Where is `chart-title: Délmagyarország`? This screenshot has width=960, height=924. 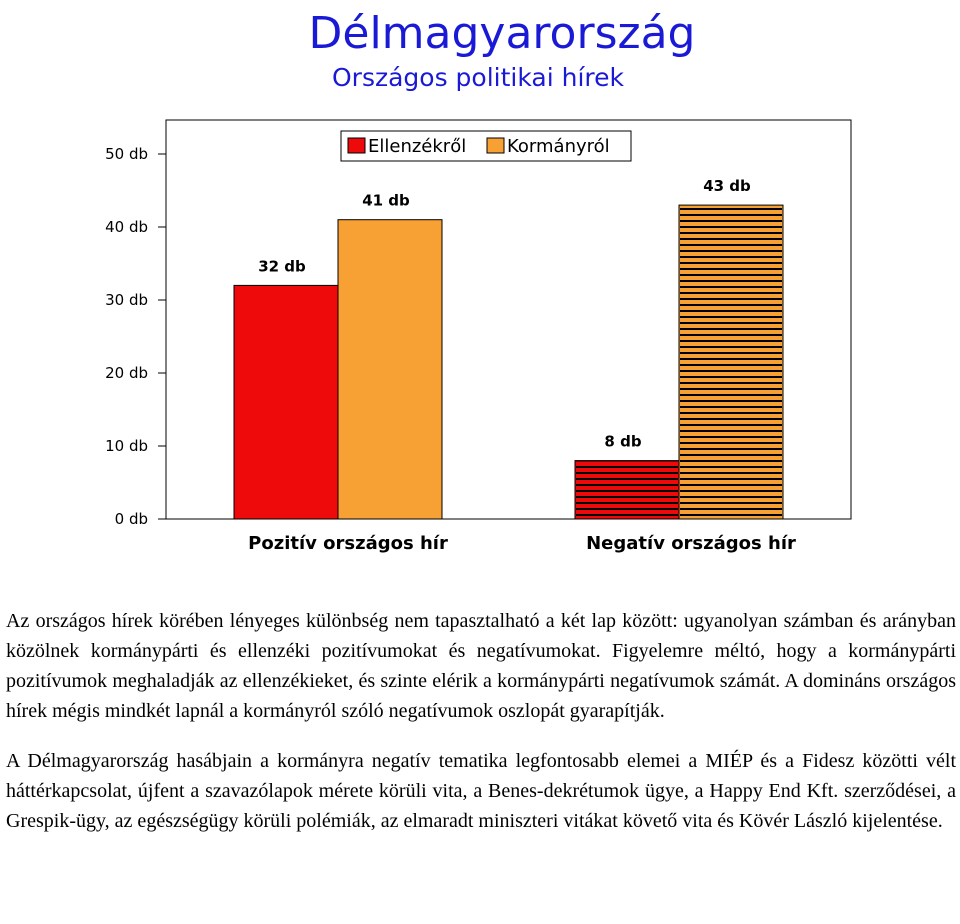
chart-title: Délmagyarország is located at coordinates (502, 33).